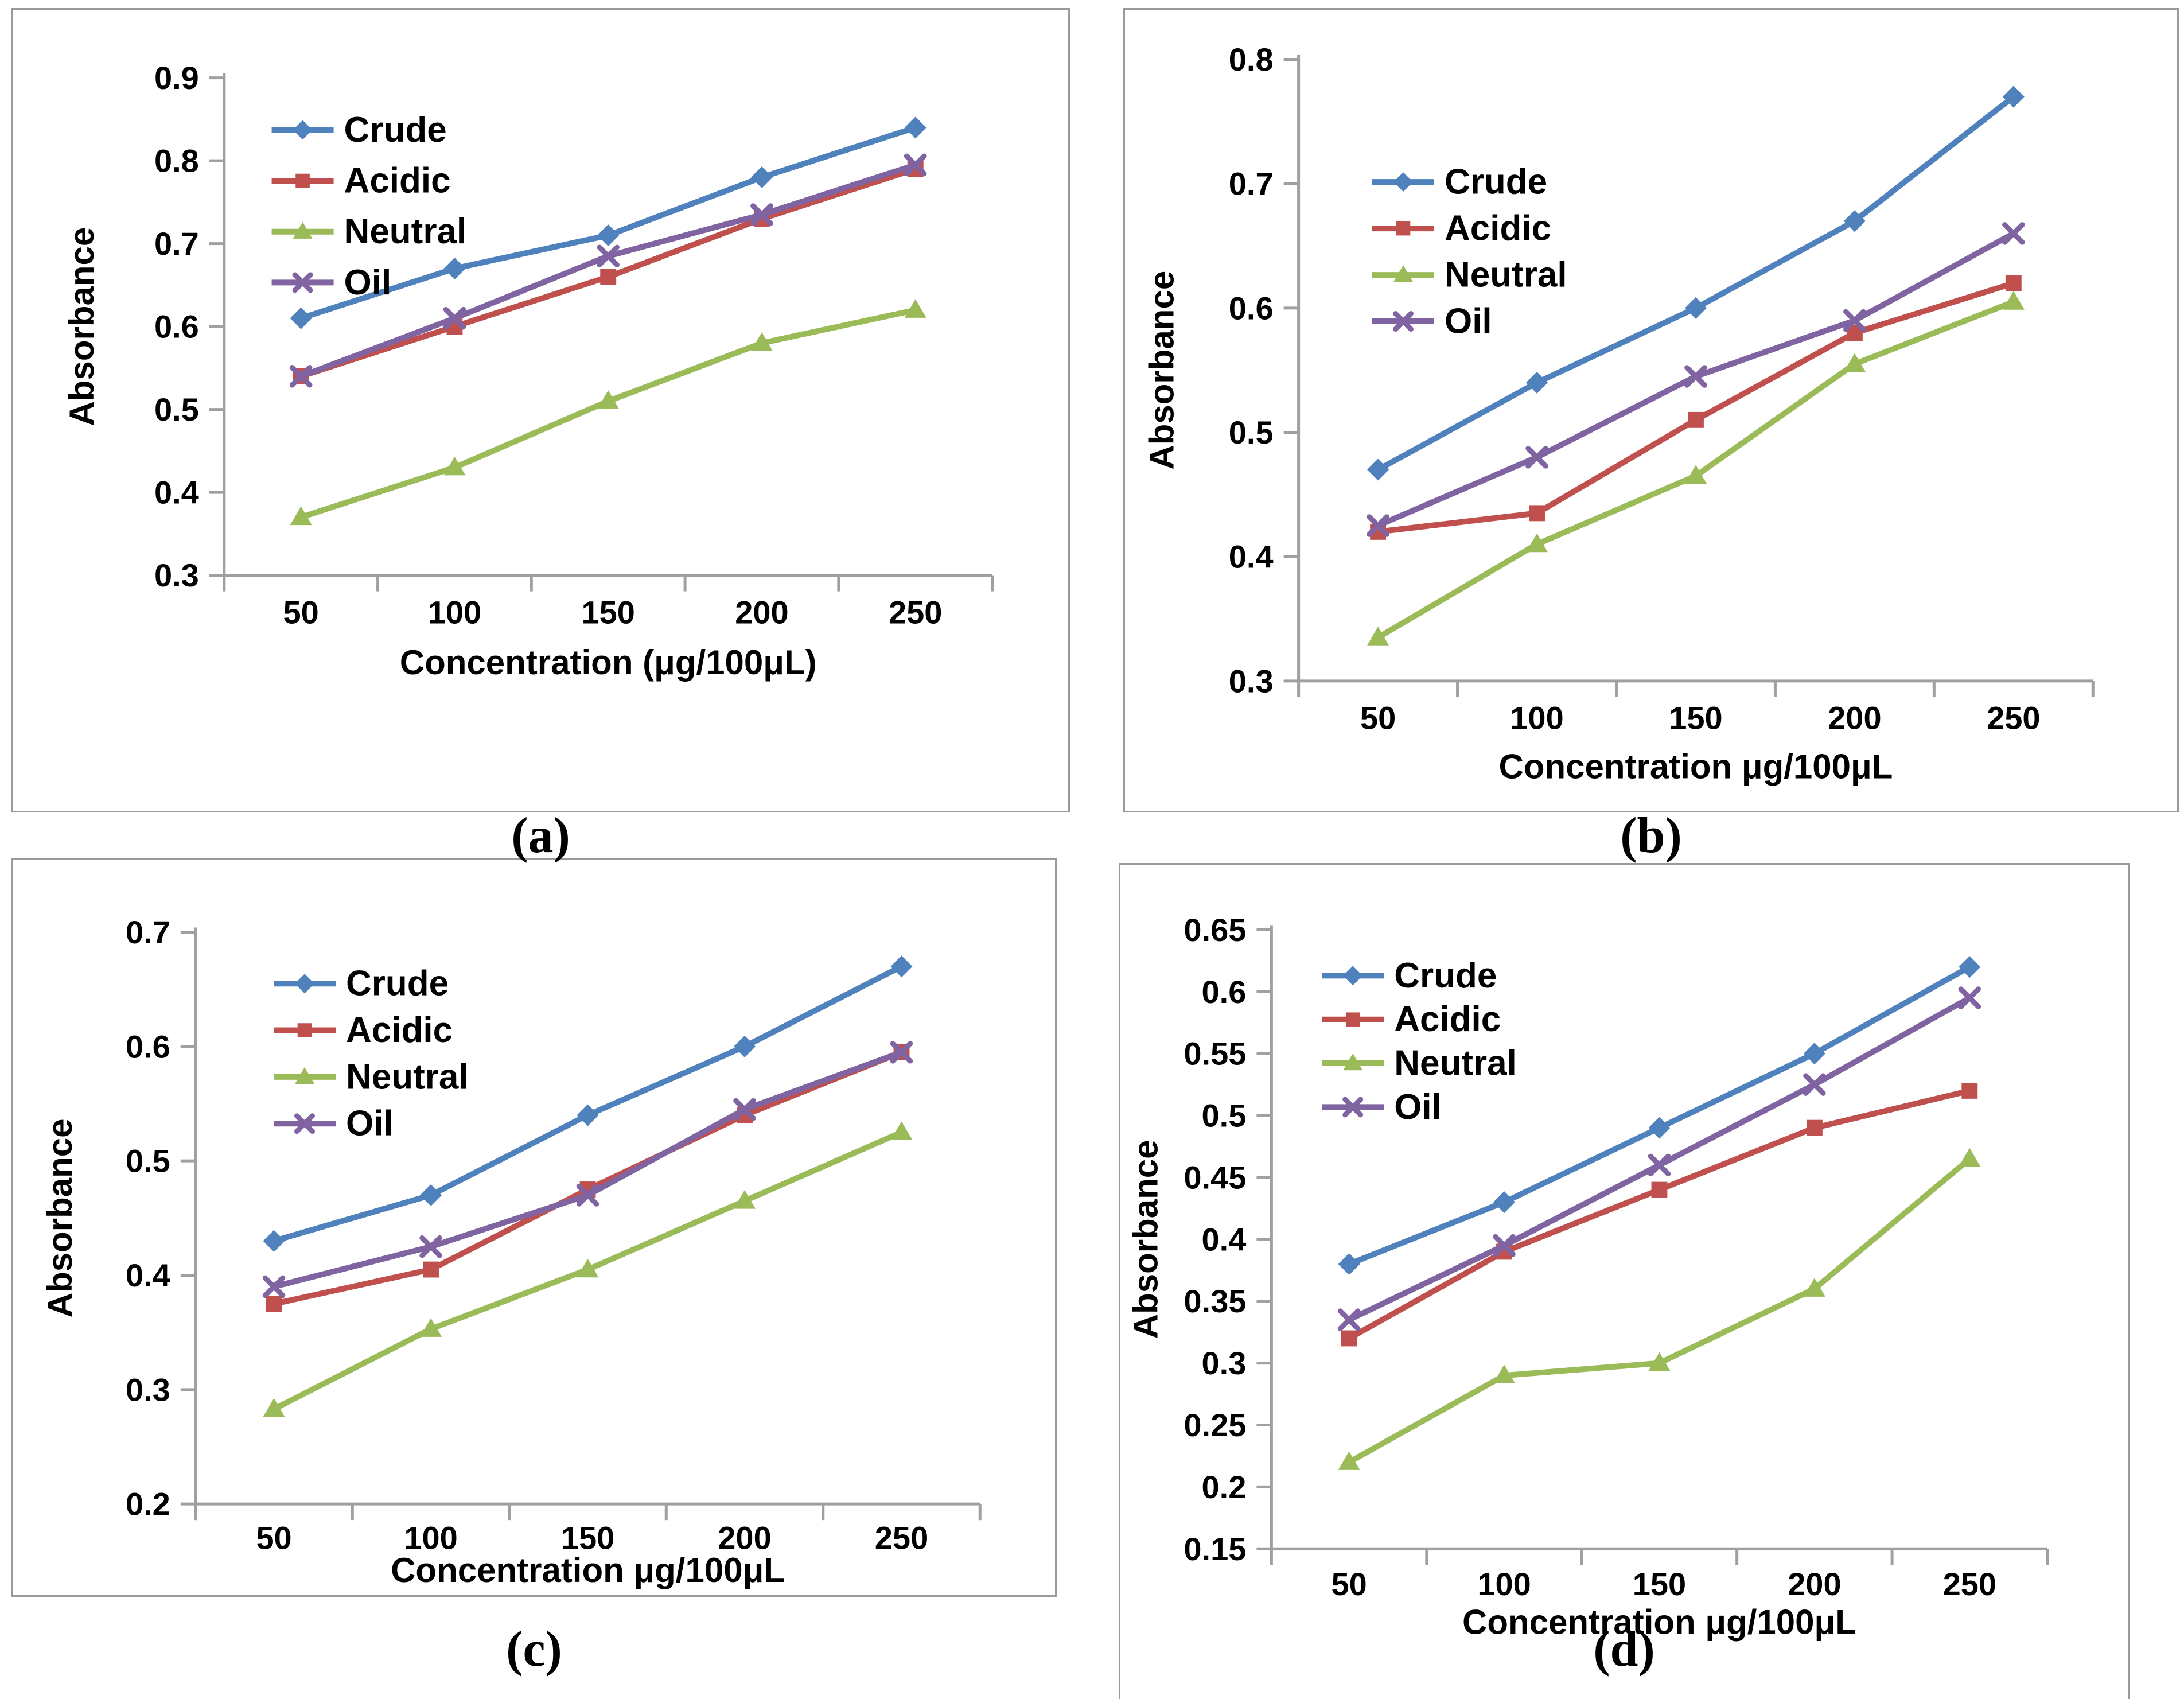 The width and height of the screenshot is (2184, 1699). Describe the element at coordinates (1215, 930) in the screenshot. I see `y-tick-label: 0.65` at that location.